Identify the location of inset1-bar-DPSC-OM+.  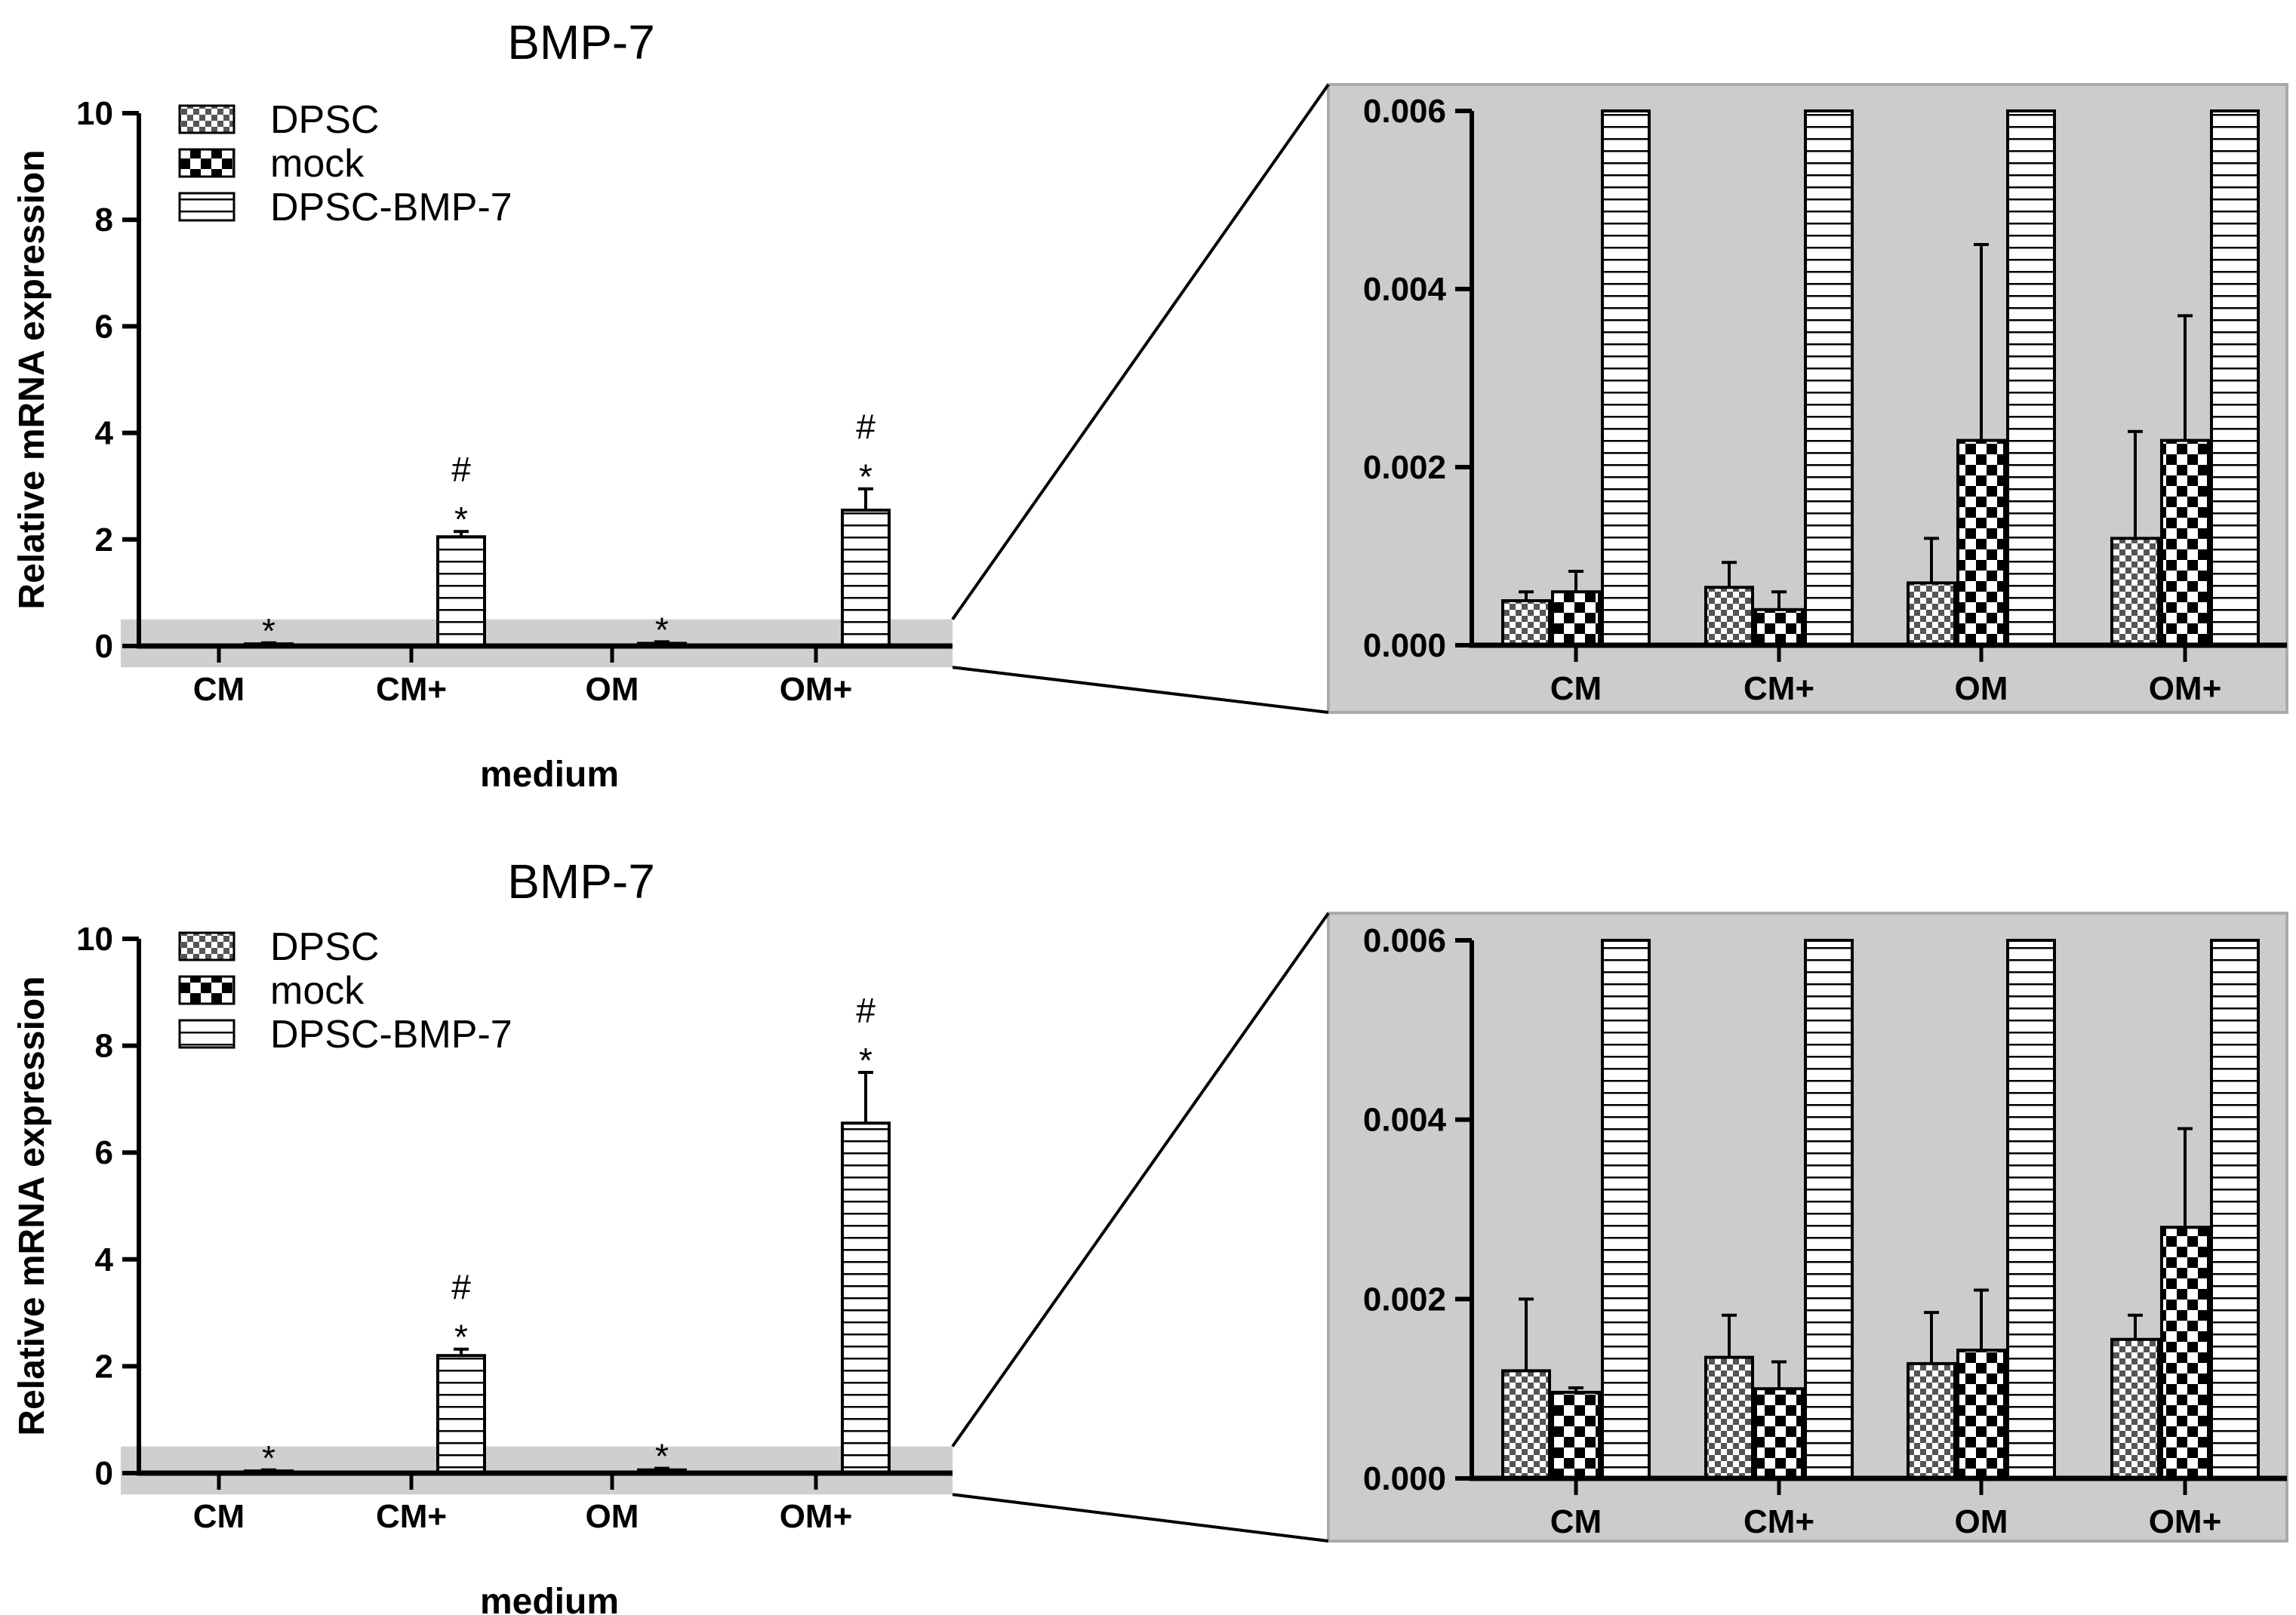
(2135, 592).